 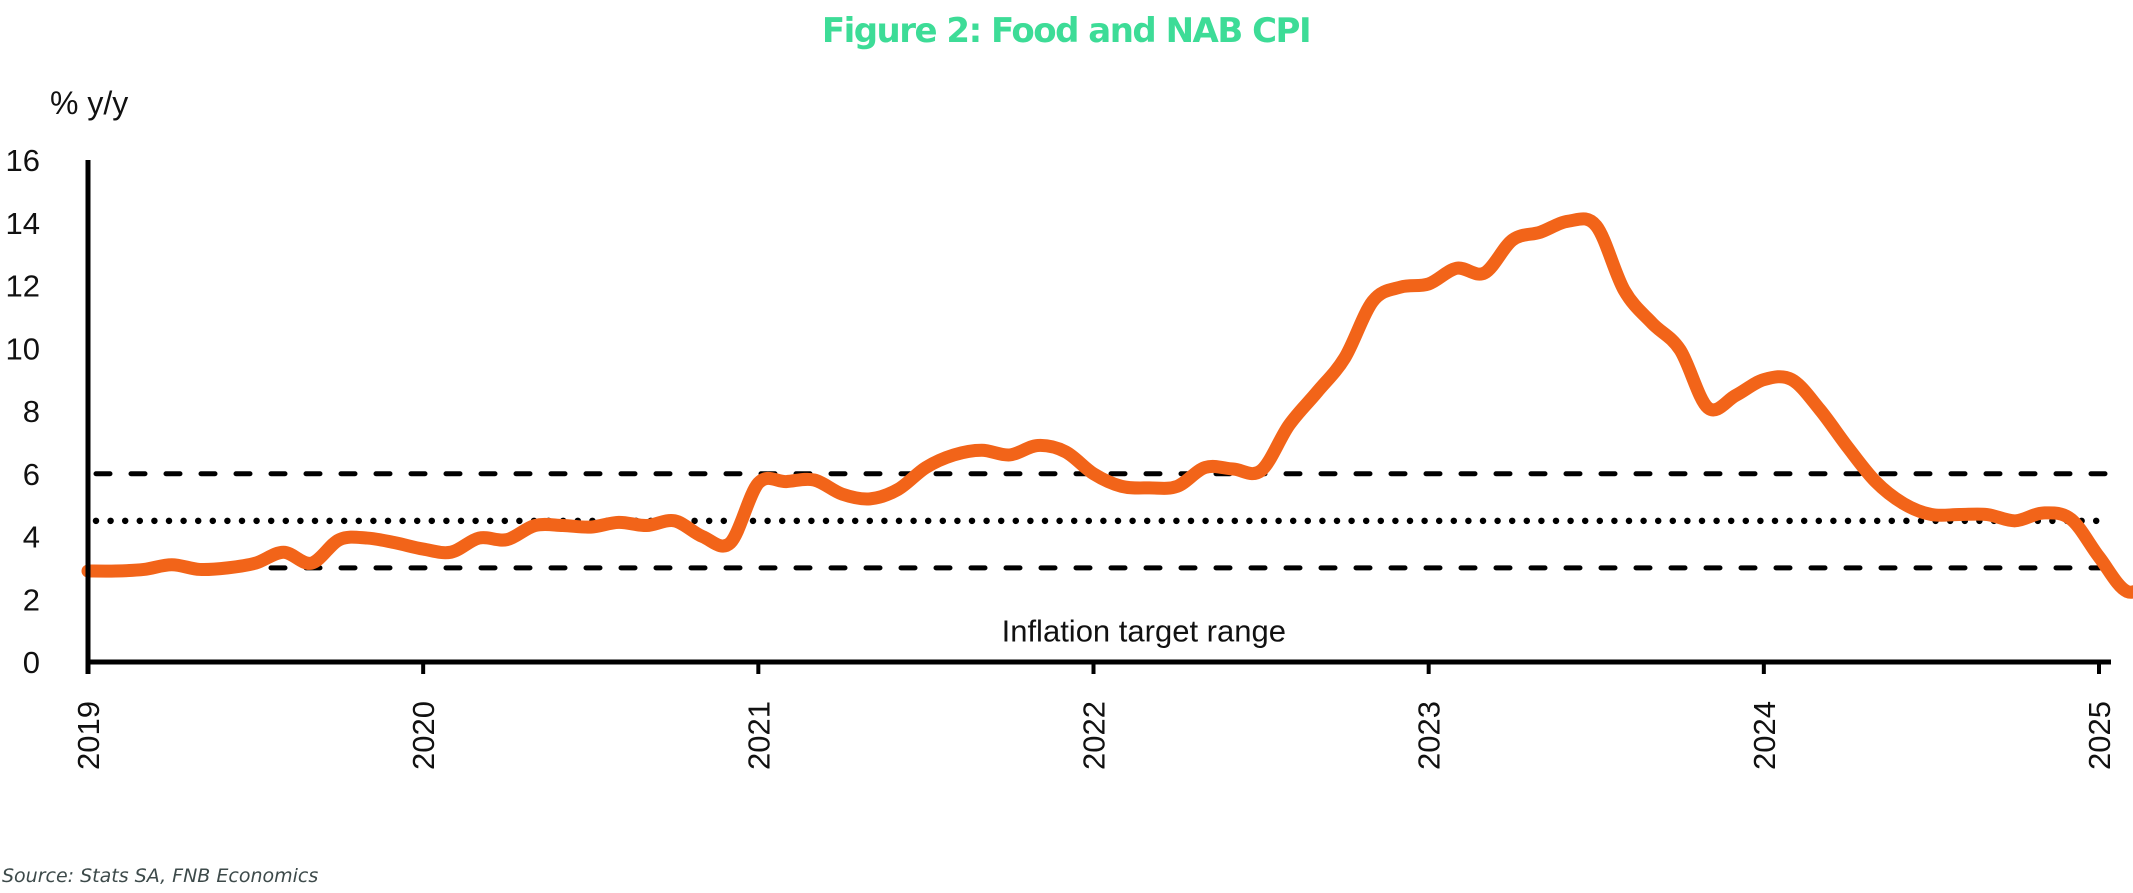 What do you see at coordinates (160, 876) in the screenshot?
I see `source-note: Source: Stats SA, FNB Economics` at bounding box center [160, 876].